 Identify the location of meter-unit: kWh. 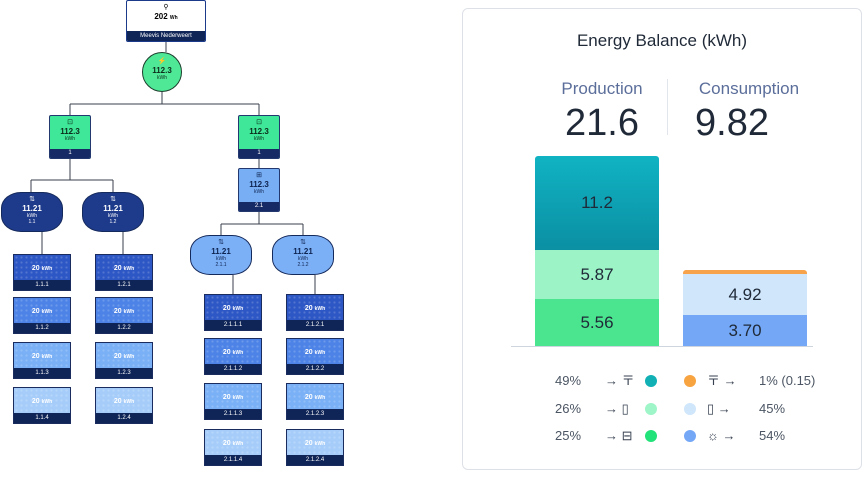
(259, 192).